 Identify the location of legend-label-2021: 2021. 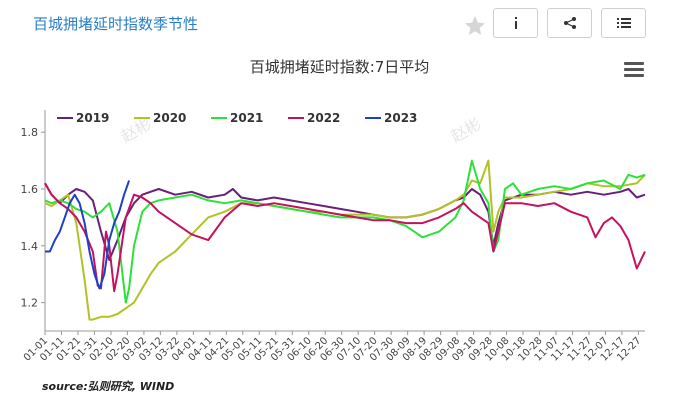
(246, 118).